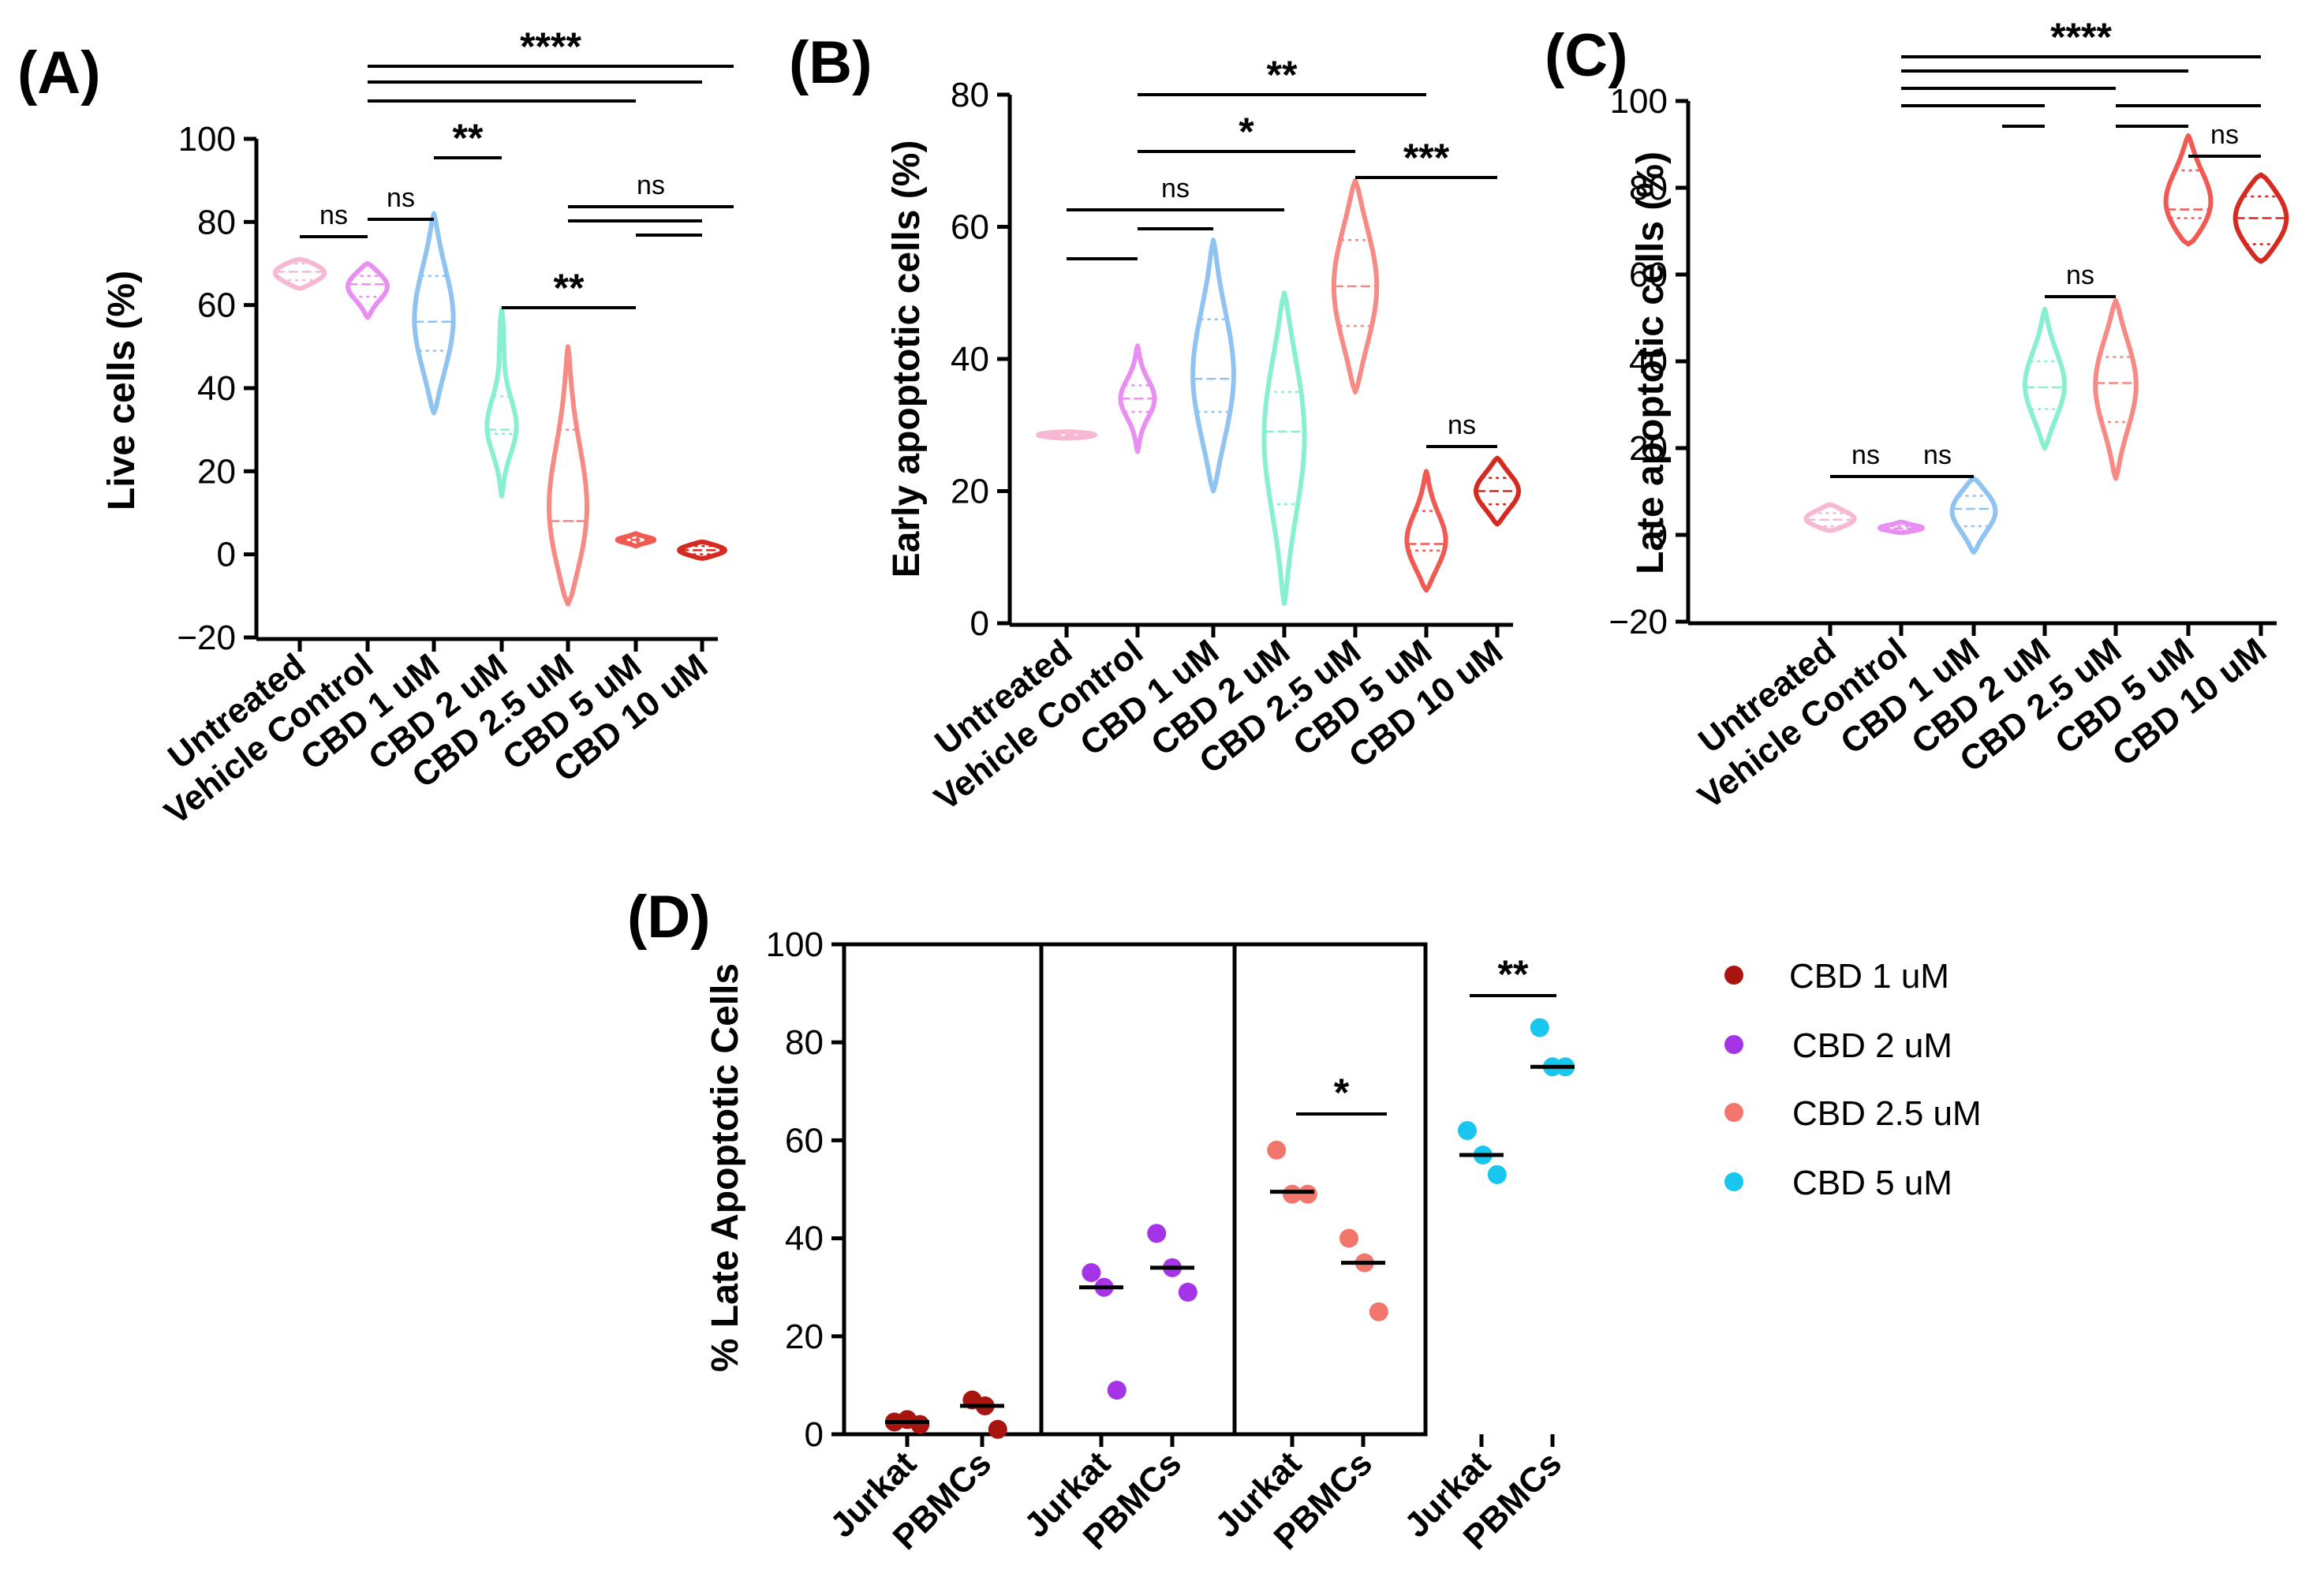  Describe the element at coordinates (227, 555) in the screenshot. I see `panel-a-y-tick-label: 0` at that location.